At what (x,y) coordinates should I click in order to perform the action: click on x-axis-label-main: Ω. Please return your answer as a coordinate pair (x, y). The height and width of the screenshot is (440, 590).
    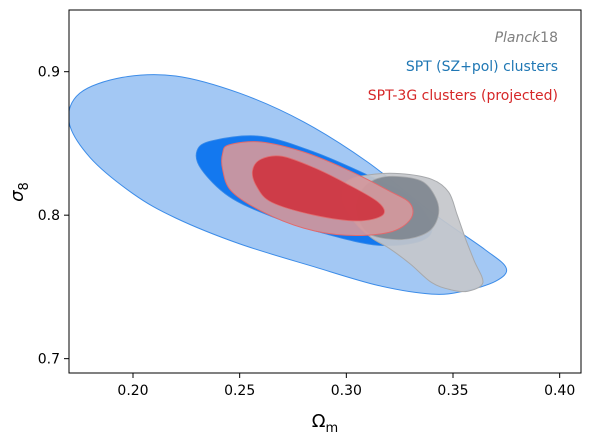
    Looking at the image, I should click on (319, 421).